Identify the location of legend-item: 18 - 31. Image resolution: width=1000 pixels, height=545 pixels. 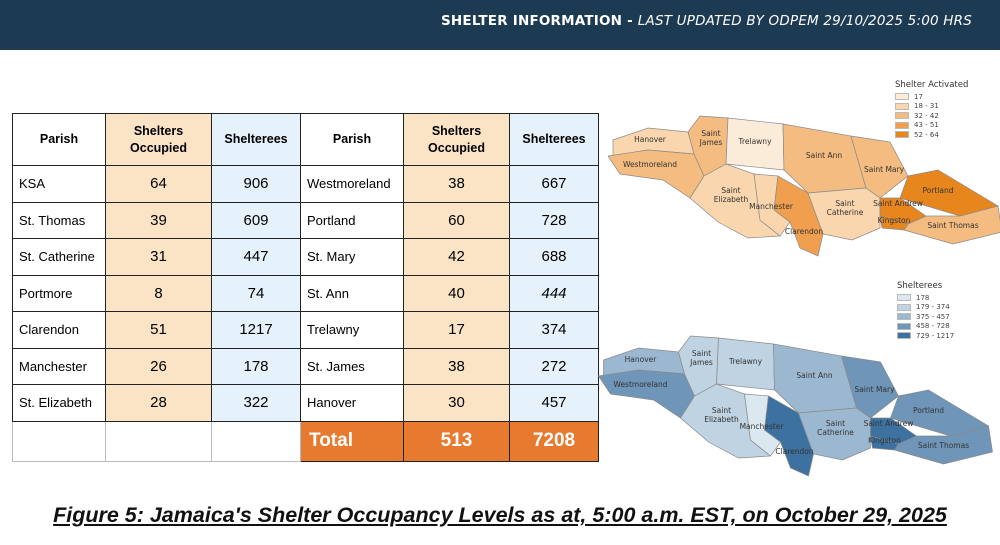
(931, 107).